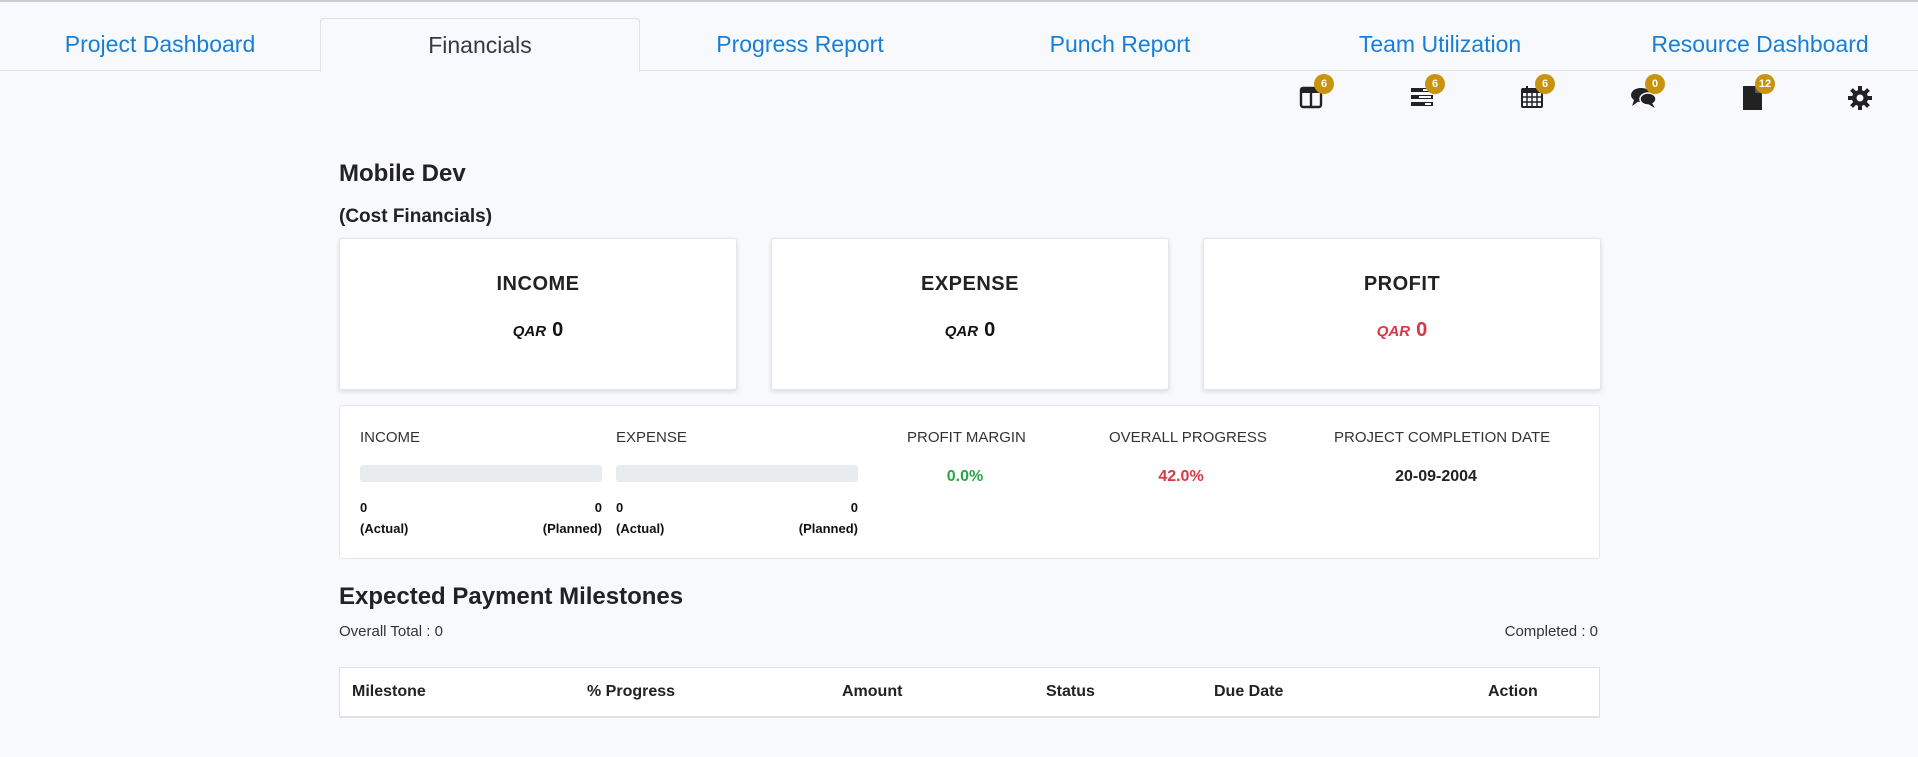  What do you see at coordinates (538, 314) in the screenshot?
I see `income-card: INCOME QAR 0` at bounding box center [538, 314].